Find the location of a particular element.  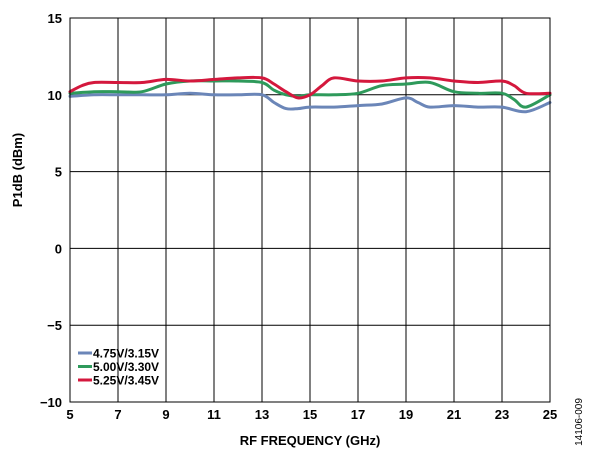

x-tick-label: 5 is located at coordinates (69, 414).